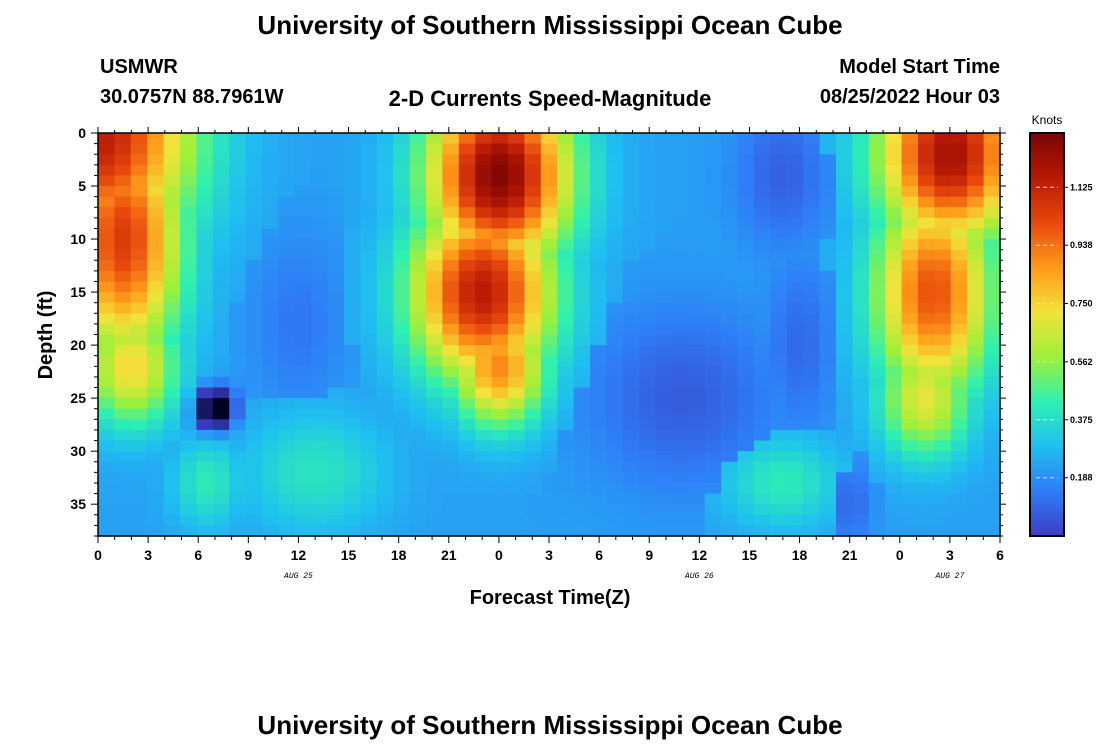 This screenshot has height=750, width=1100. I want to click on colorbar-tick-label: 0.562, so click(1081, 362).